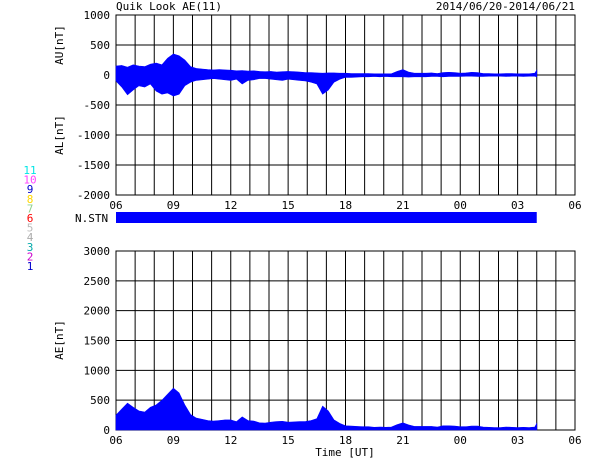 The height and width of the screenshot is (465, 590). What do you see at coordinates (93, 135) in the screenshot?
I see `y-tick-label: -1000` at bounding box center [93, 135].